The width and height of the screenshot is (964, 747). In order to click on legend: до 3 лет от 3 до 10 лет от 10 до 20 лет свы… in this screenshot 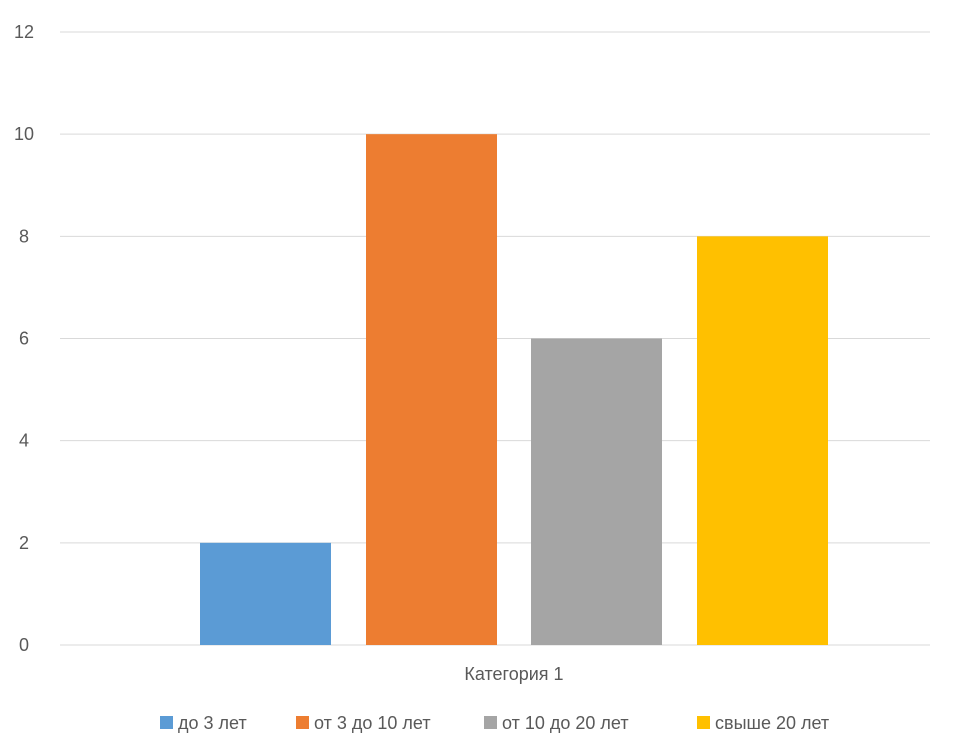, I will do `click(494, 723)`.